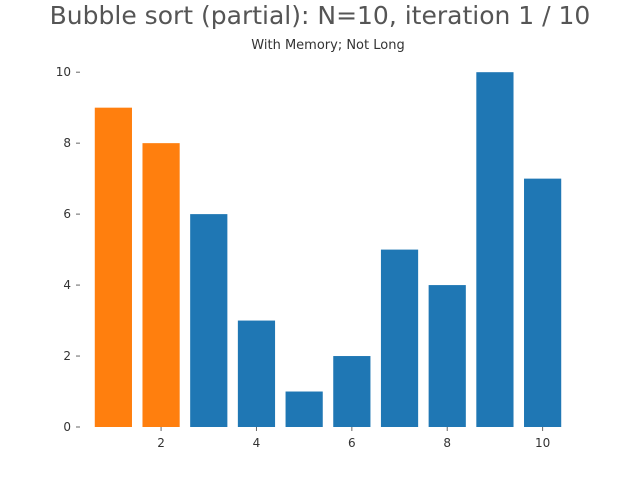  Describe the element at coordinates (352, 443) in the screenshot. I see `x-tick-label-6: 6` at that location.